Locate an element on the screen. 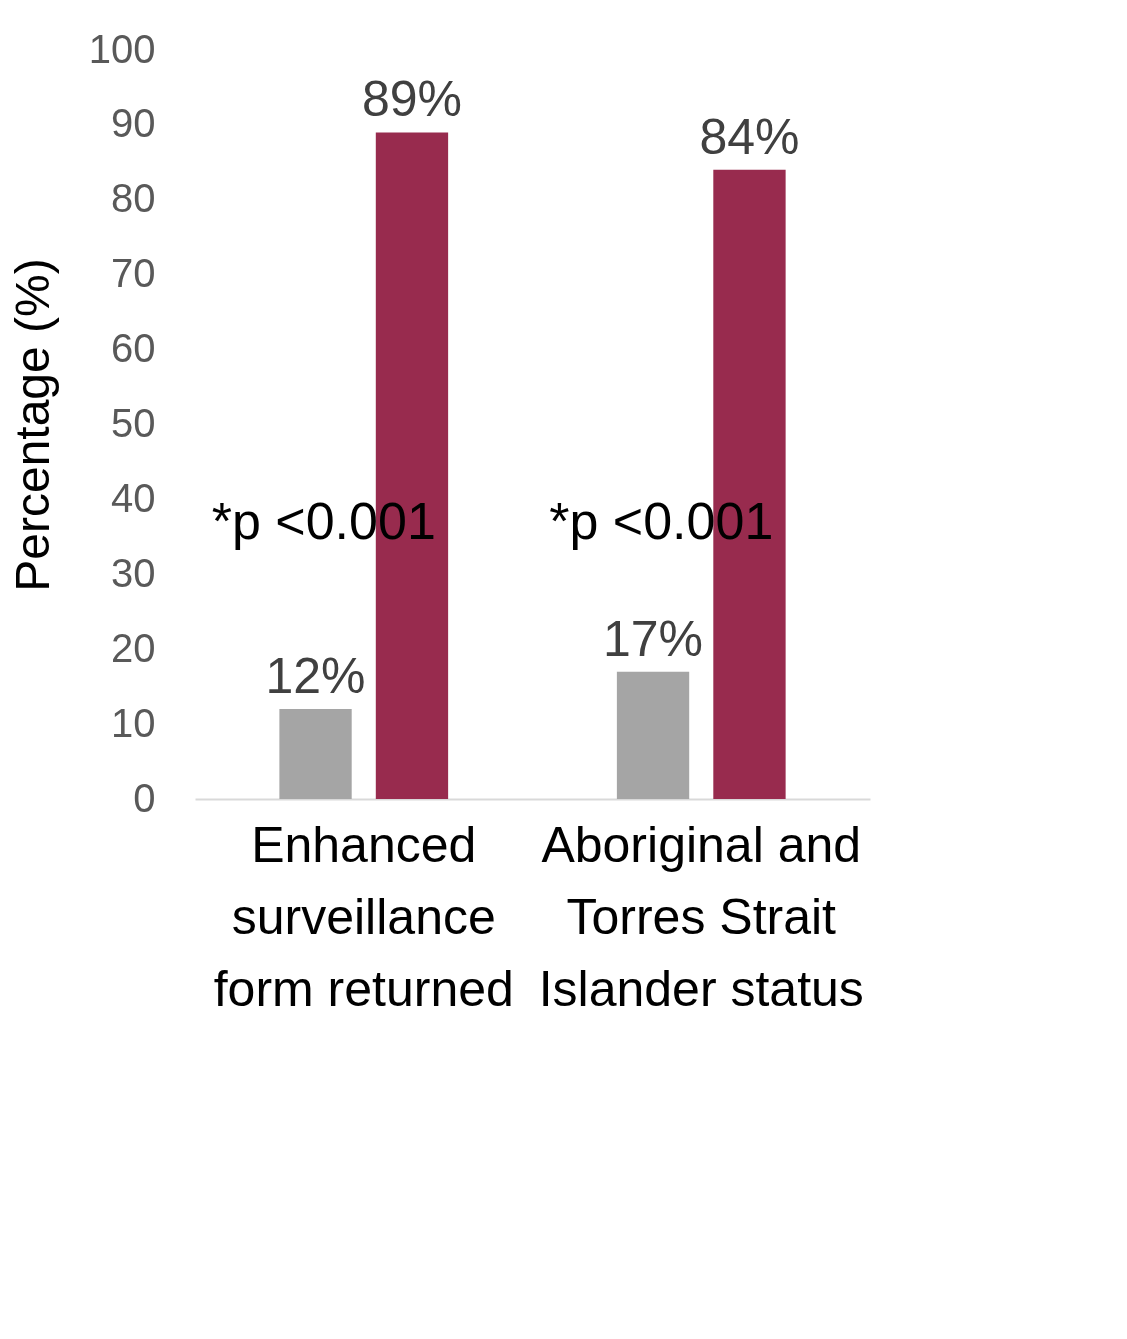 This screenshot has height=1339, width=1127. y-tick-label: 30 is located at coordinates (133, 572).